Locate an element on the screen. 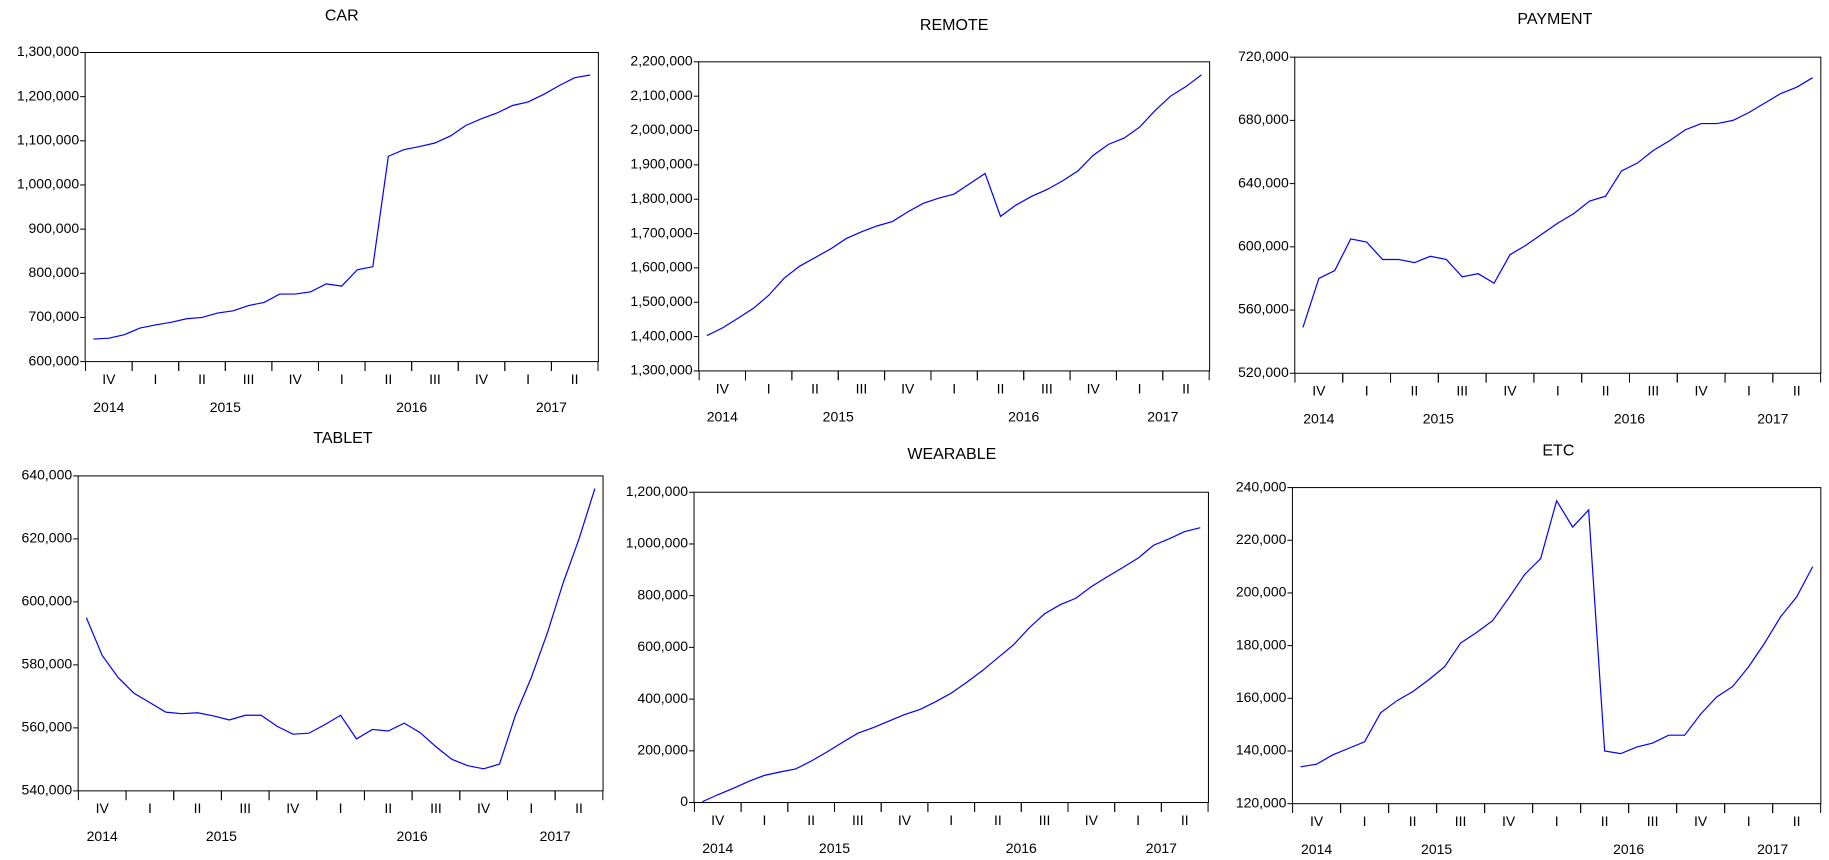 The width and height of the screenshot is (1829, 860). y-tick-label: 580,000 is located at coordinates (47, 664).